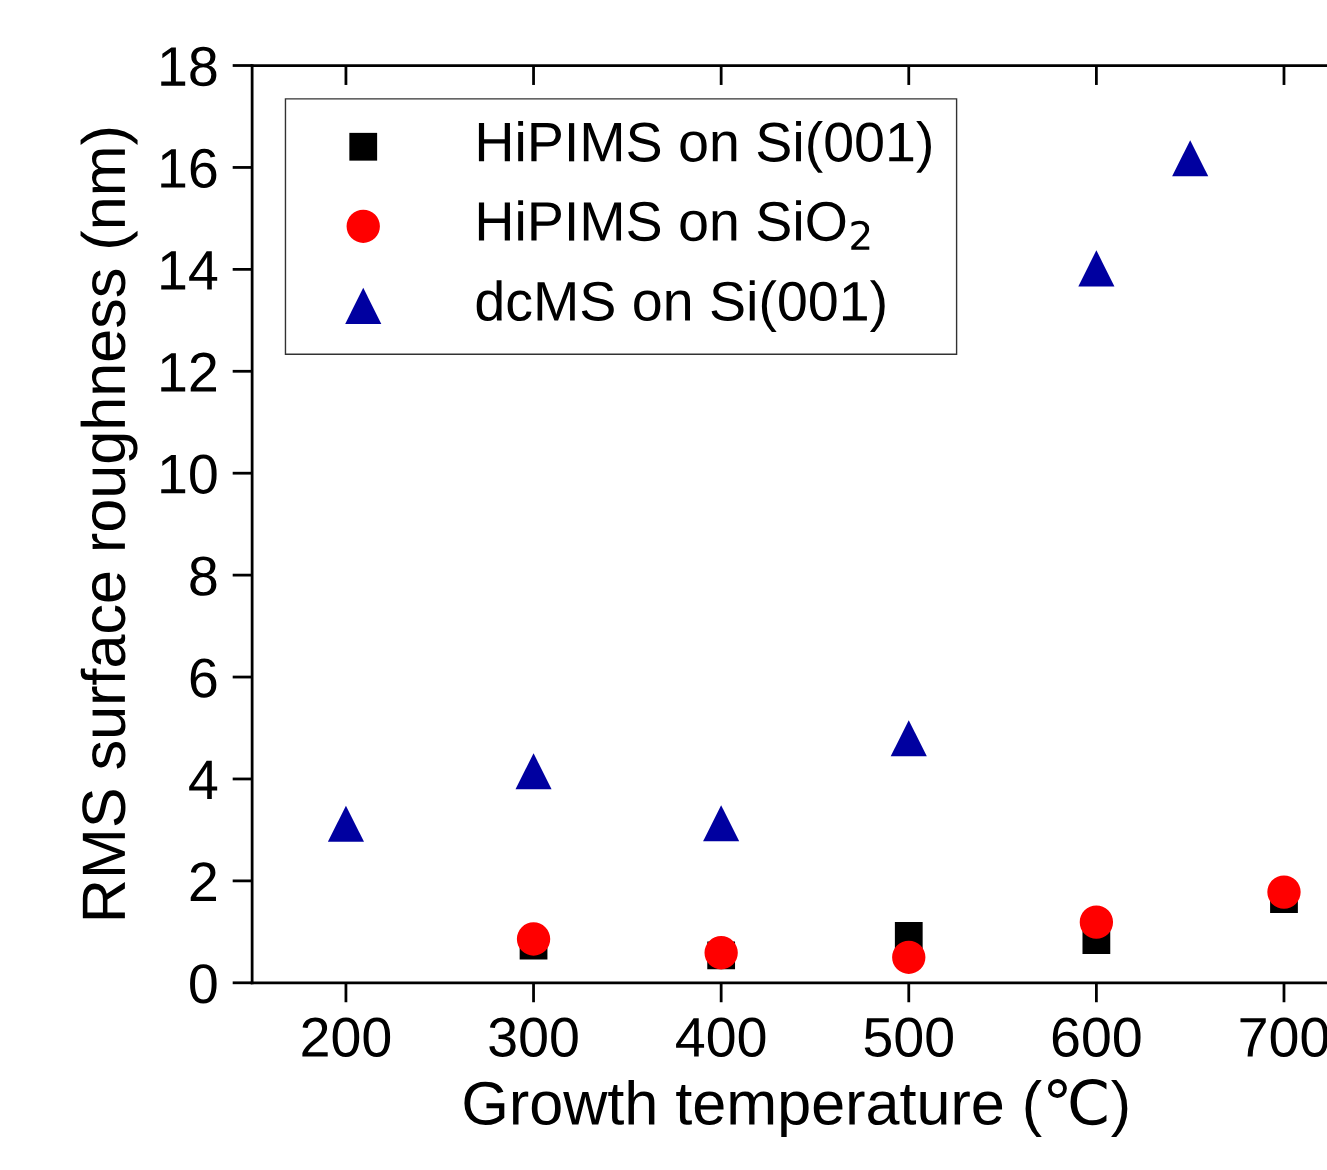 This screenshot has width=1327, height=1170. What do you see at coordinates (203, 882) in the screenshot?
I see `y-tick-label: 2` at bounding box center [203, 882].